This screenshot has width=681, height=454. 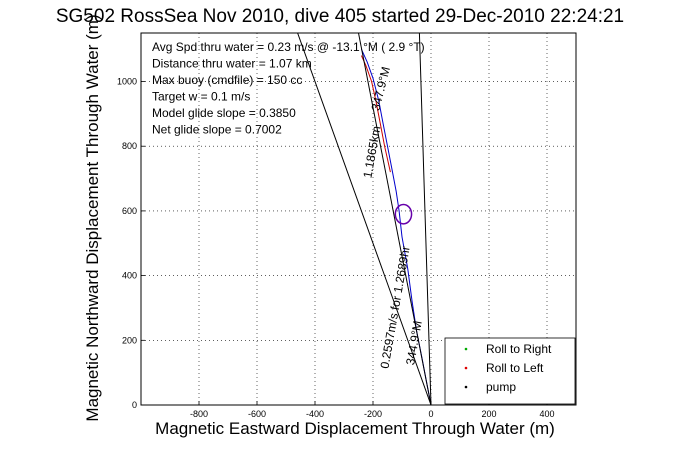 I want to click on y-tick-label: 0, so click(x=134, y=405).